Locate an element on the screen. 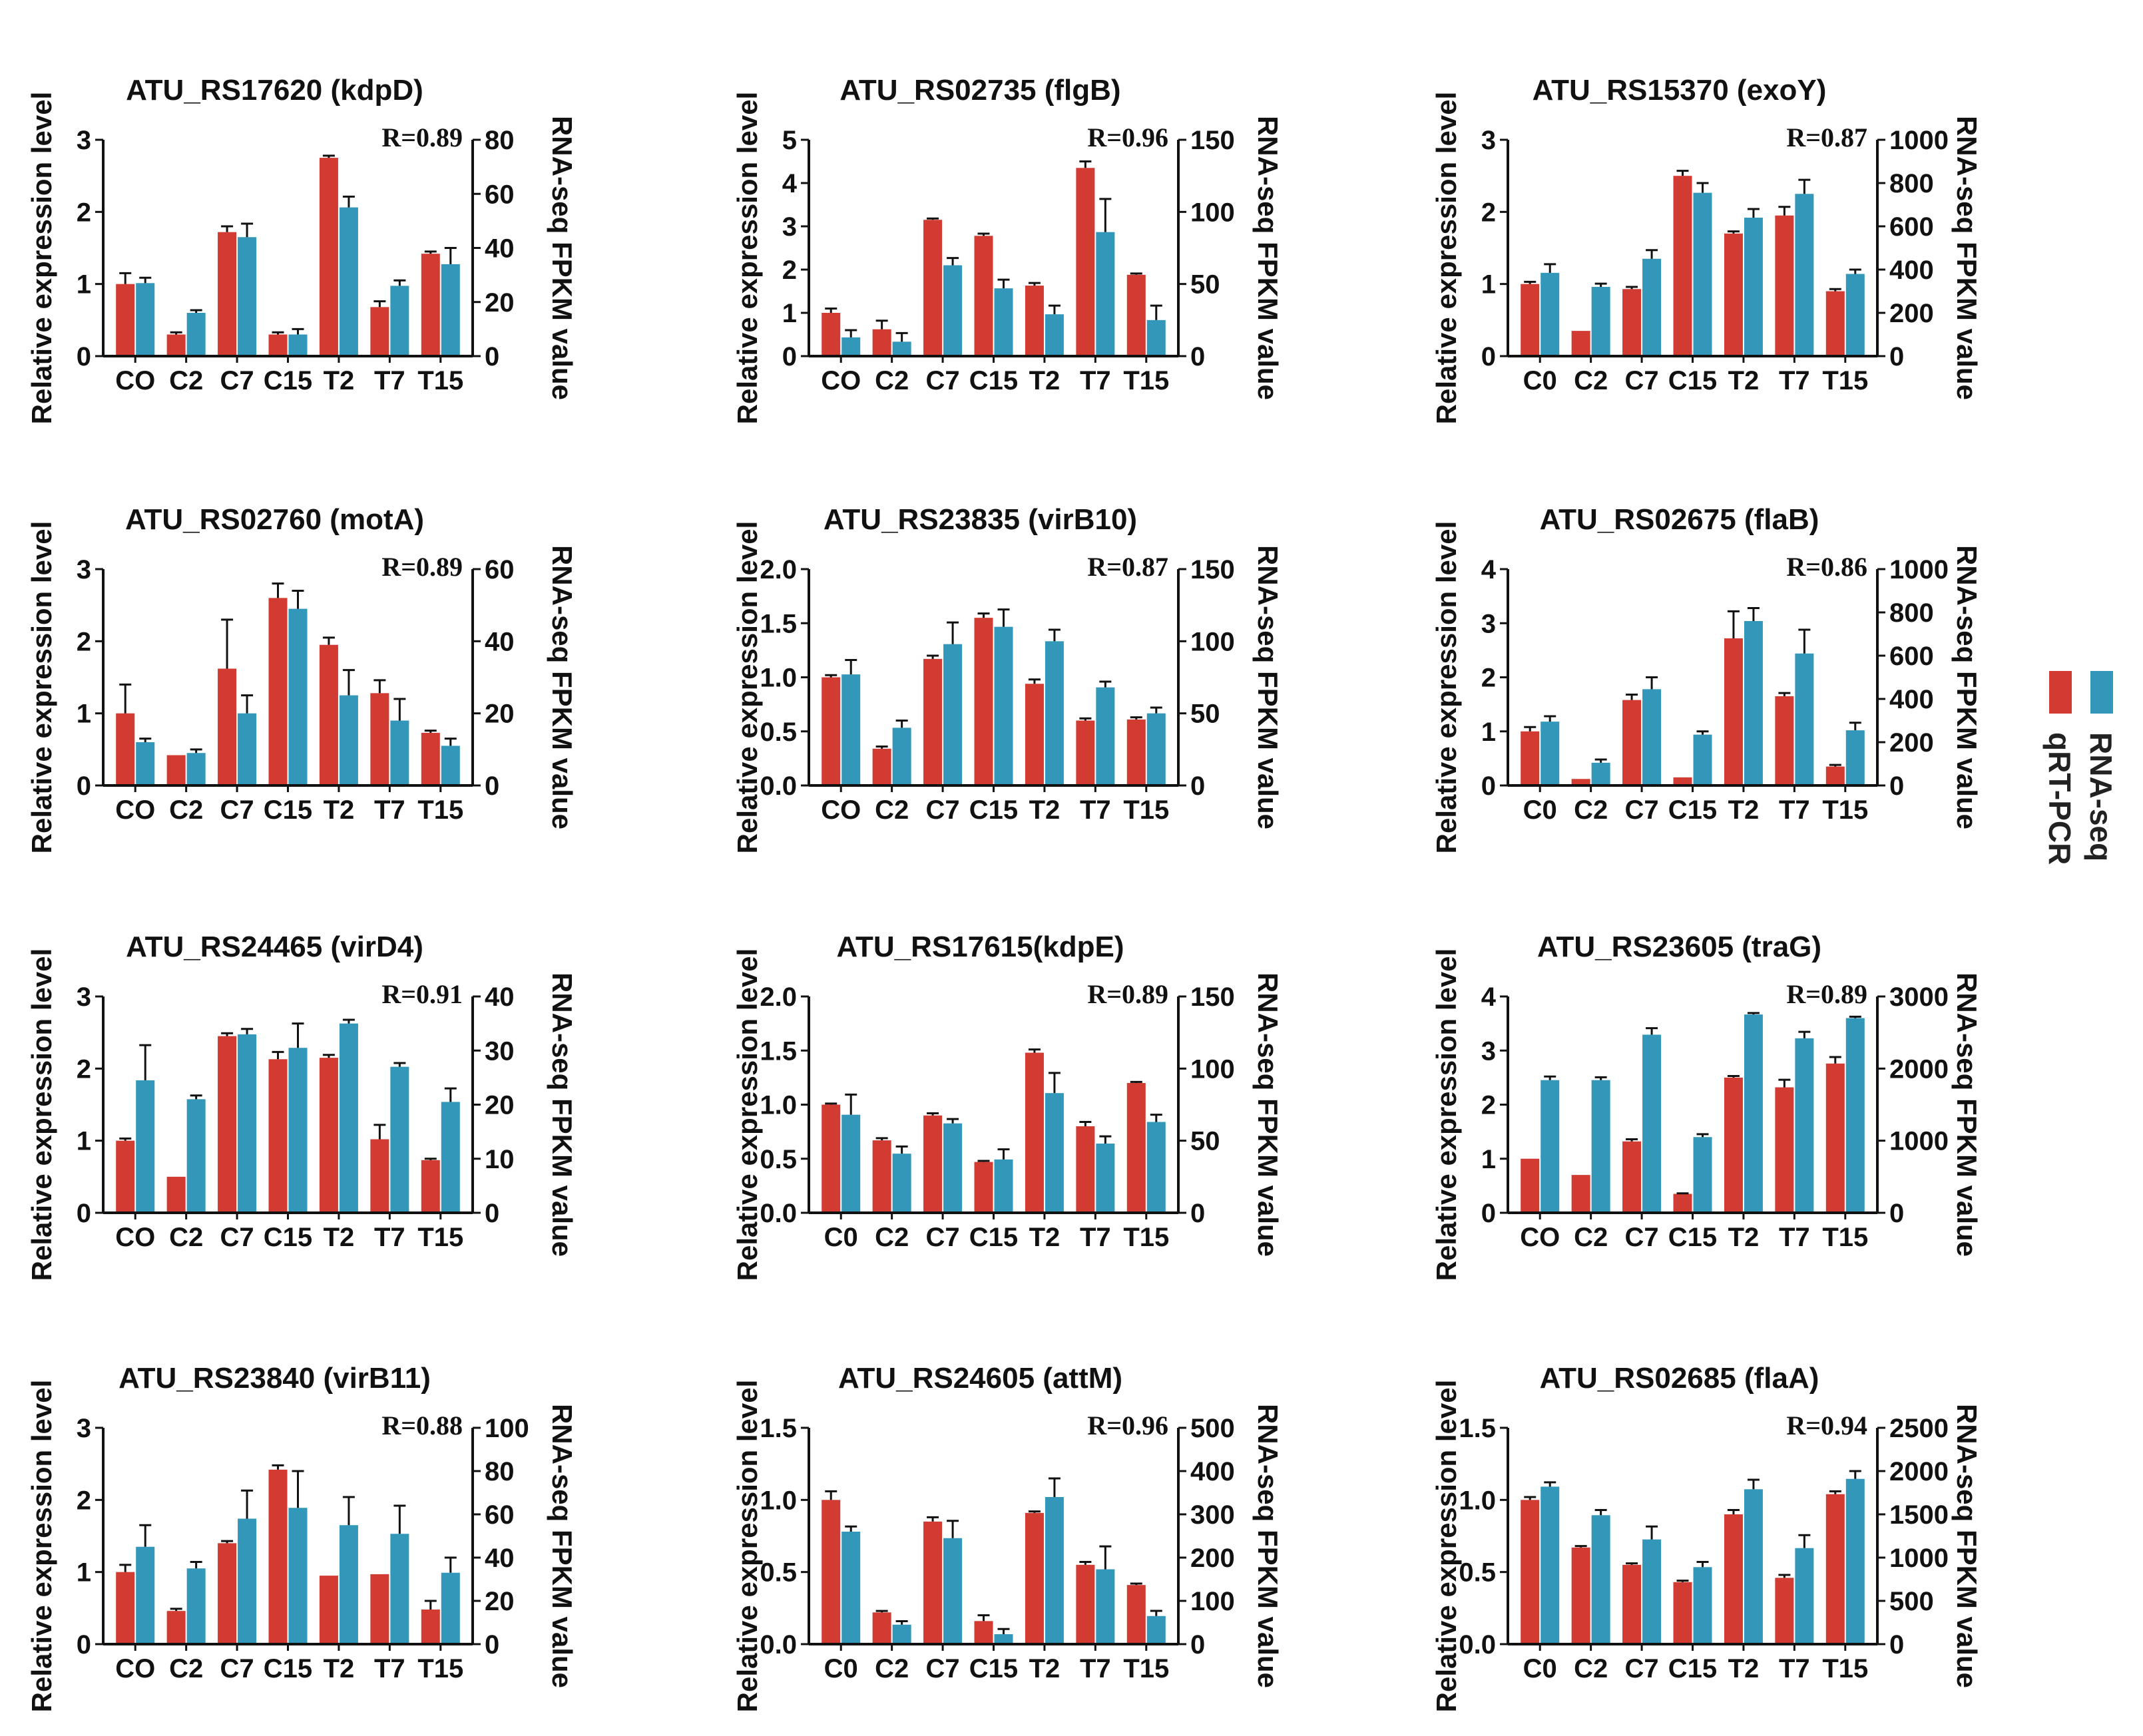 The height and width of the screenshot is (1736, 2143). legend: qRT-PCR RNA-seq is located at coordinates (2080, 768).